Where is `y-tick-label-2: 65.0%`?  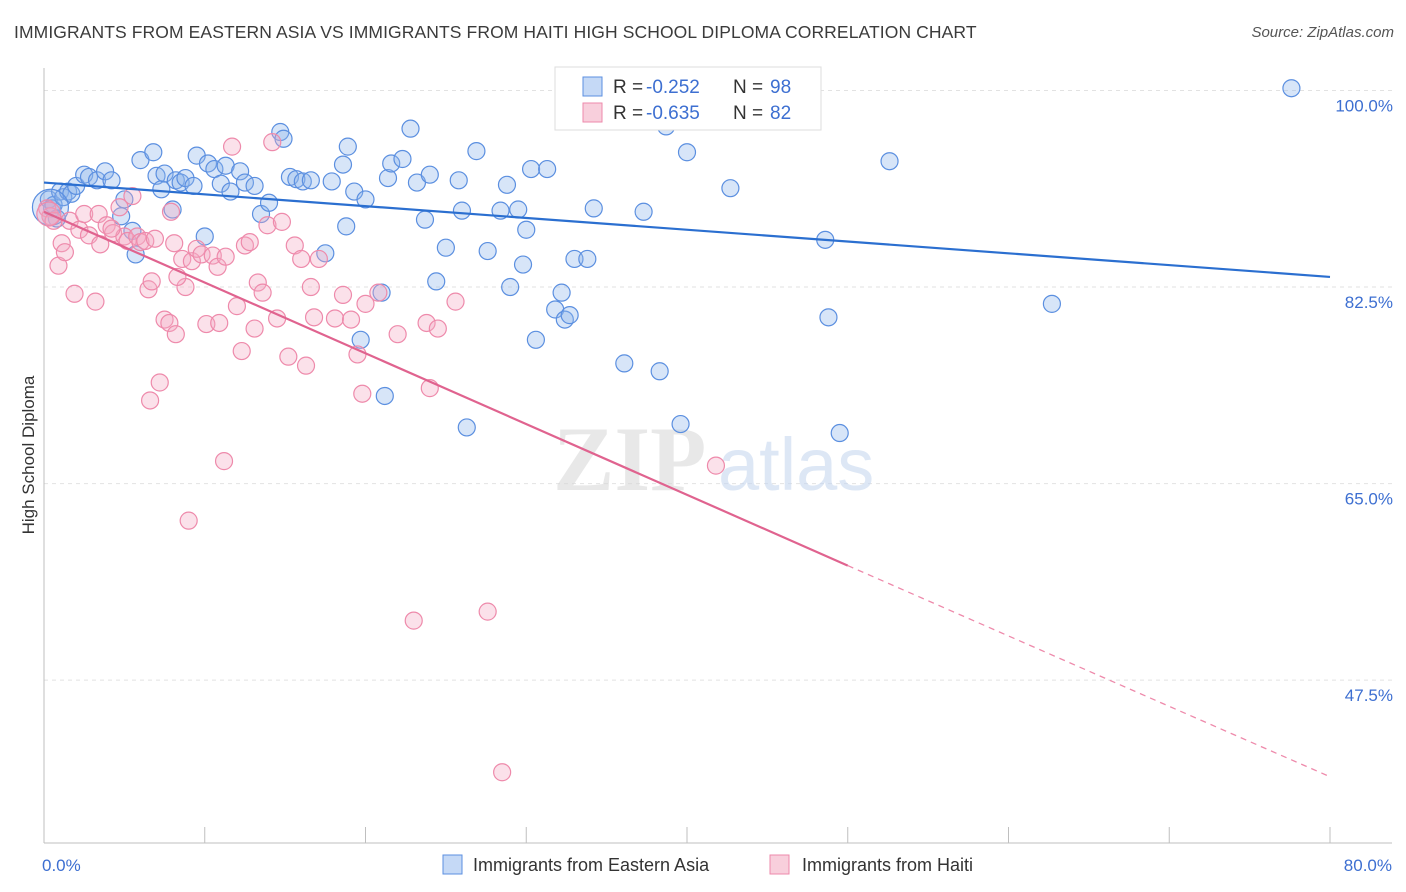 y-tick-label-2: 65.0% is located at coordinates (1369, 499).